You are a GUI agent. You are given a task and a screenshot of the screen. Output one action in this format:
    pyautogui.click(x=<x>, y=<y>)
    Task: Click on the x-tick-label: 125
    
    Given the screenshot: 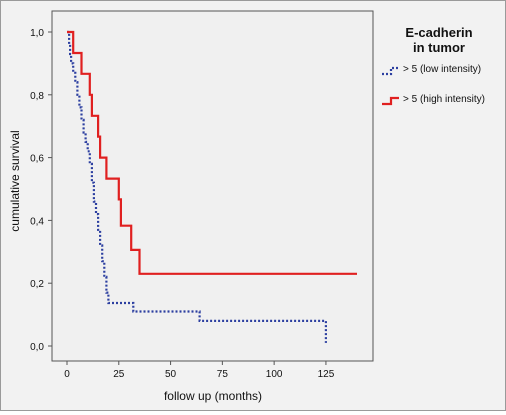 What is the action you would take?
    pyautogui.click(x=326, y=374)
    